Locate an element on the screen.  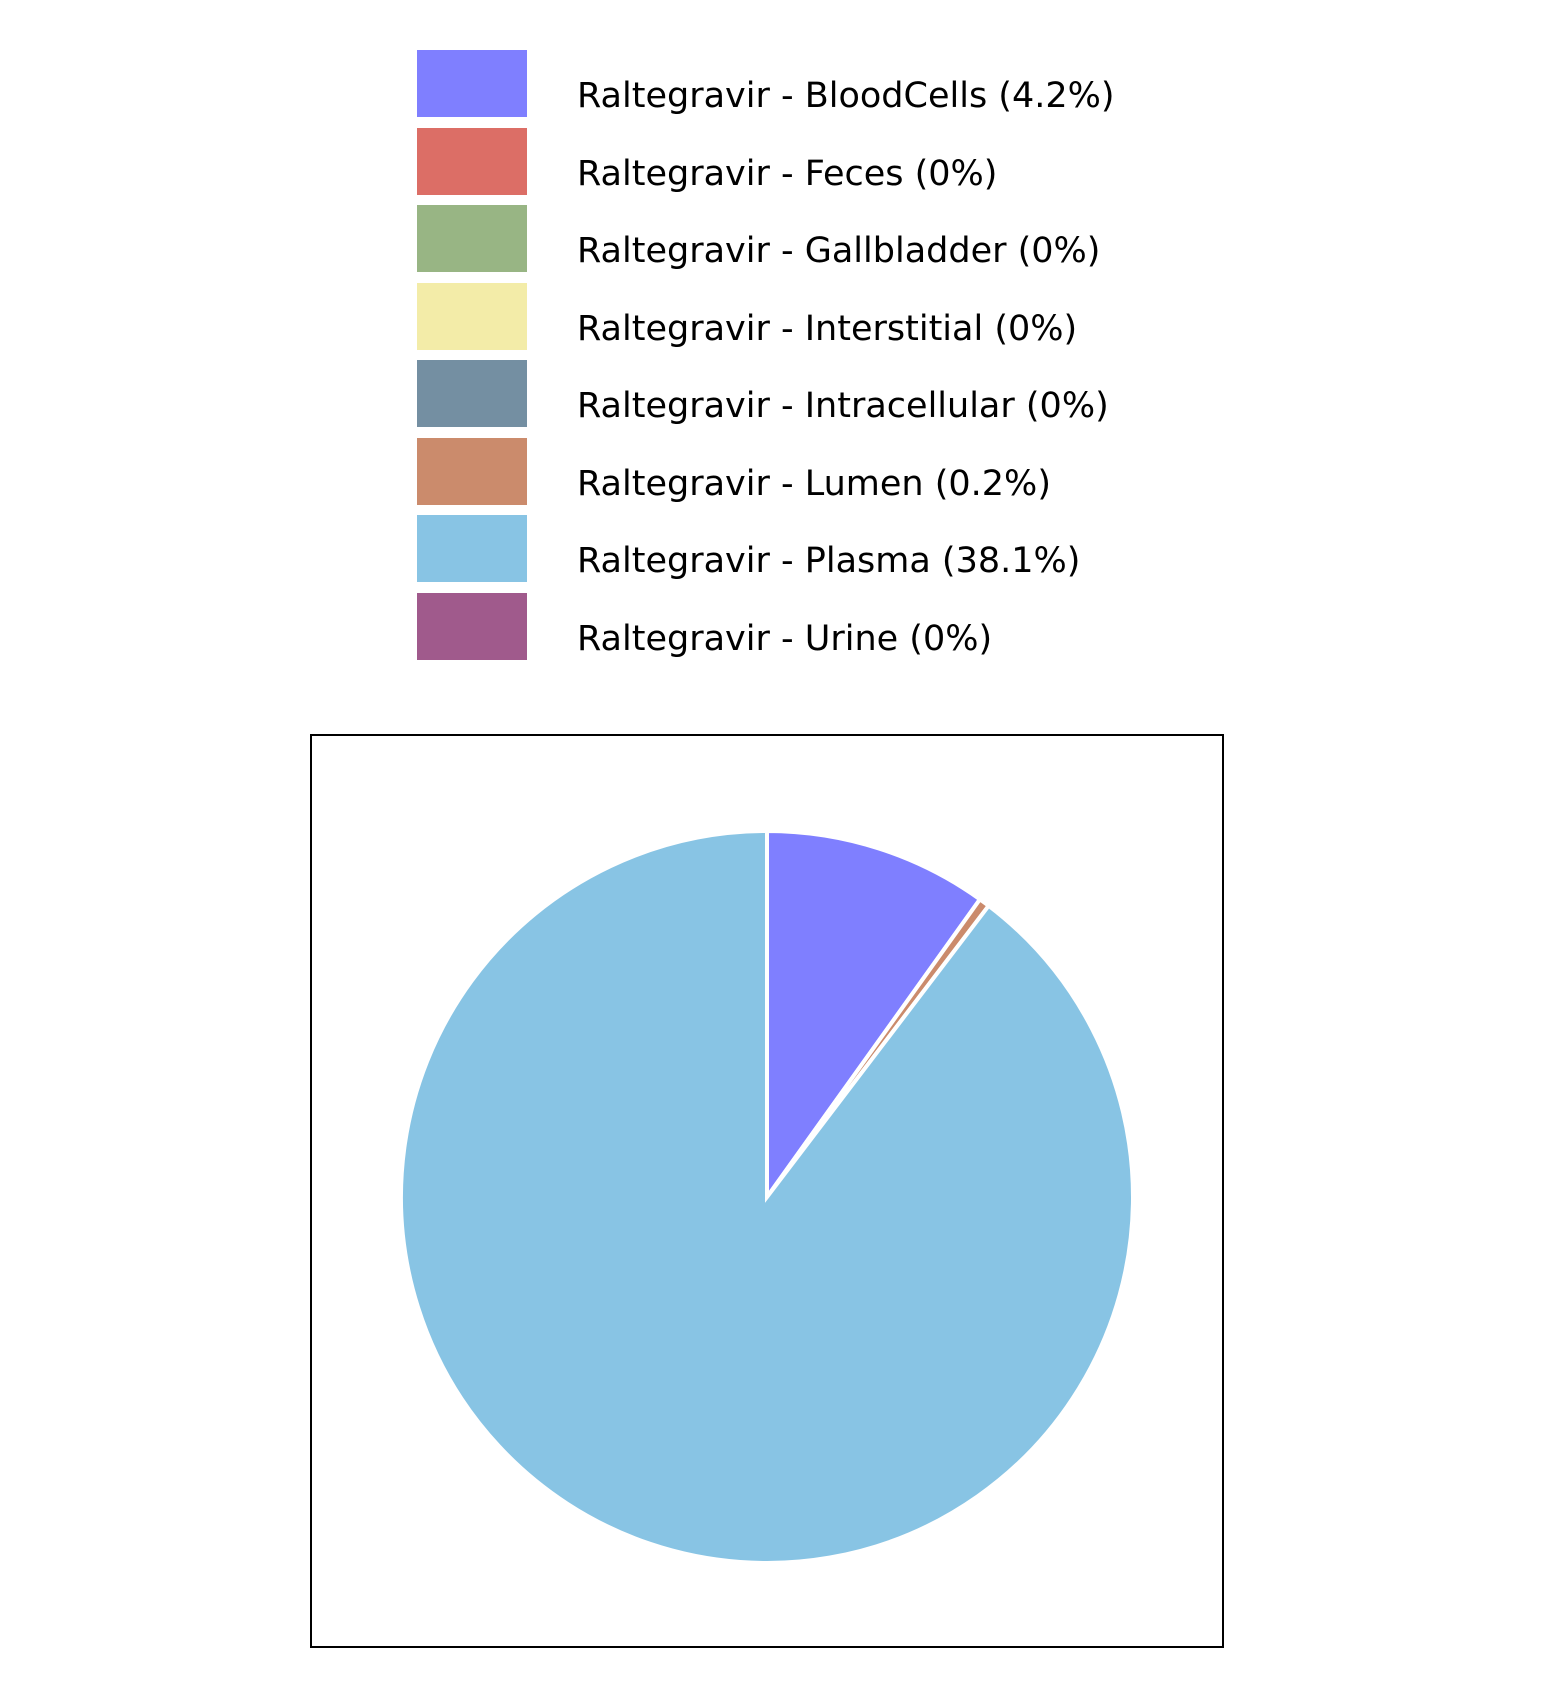
legend-label-plasma: Raltegravir - Plasma (38.1%) is located at coordinates (829, 561).